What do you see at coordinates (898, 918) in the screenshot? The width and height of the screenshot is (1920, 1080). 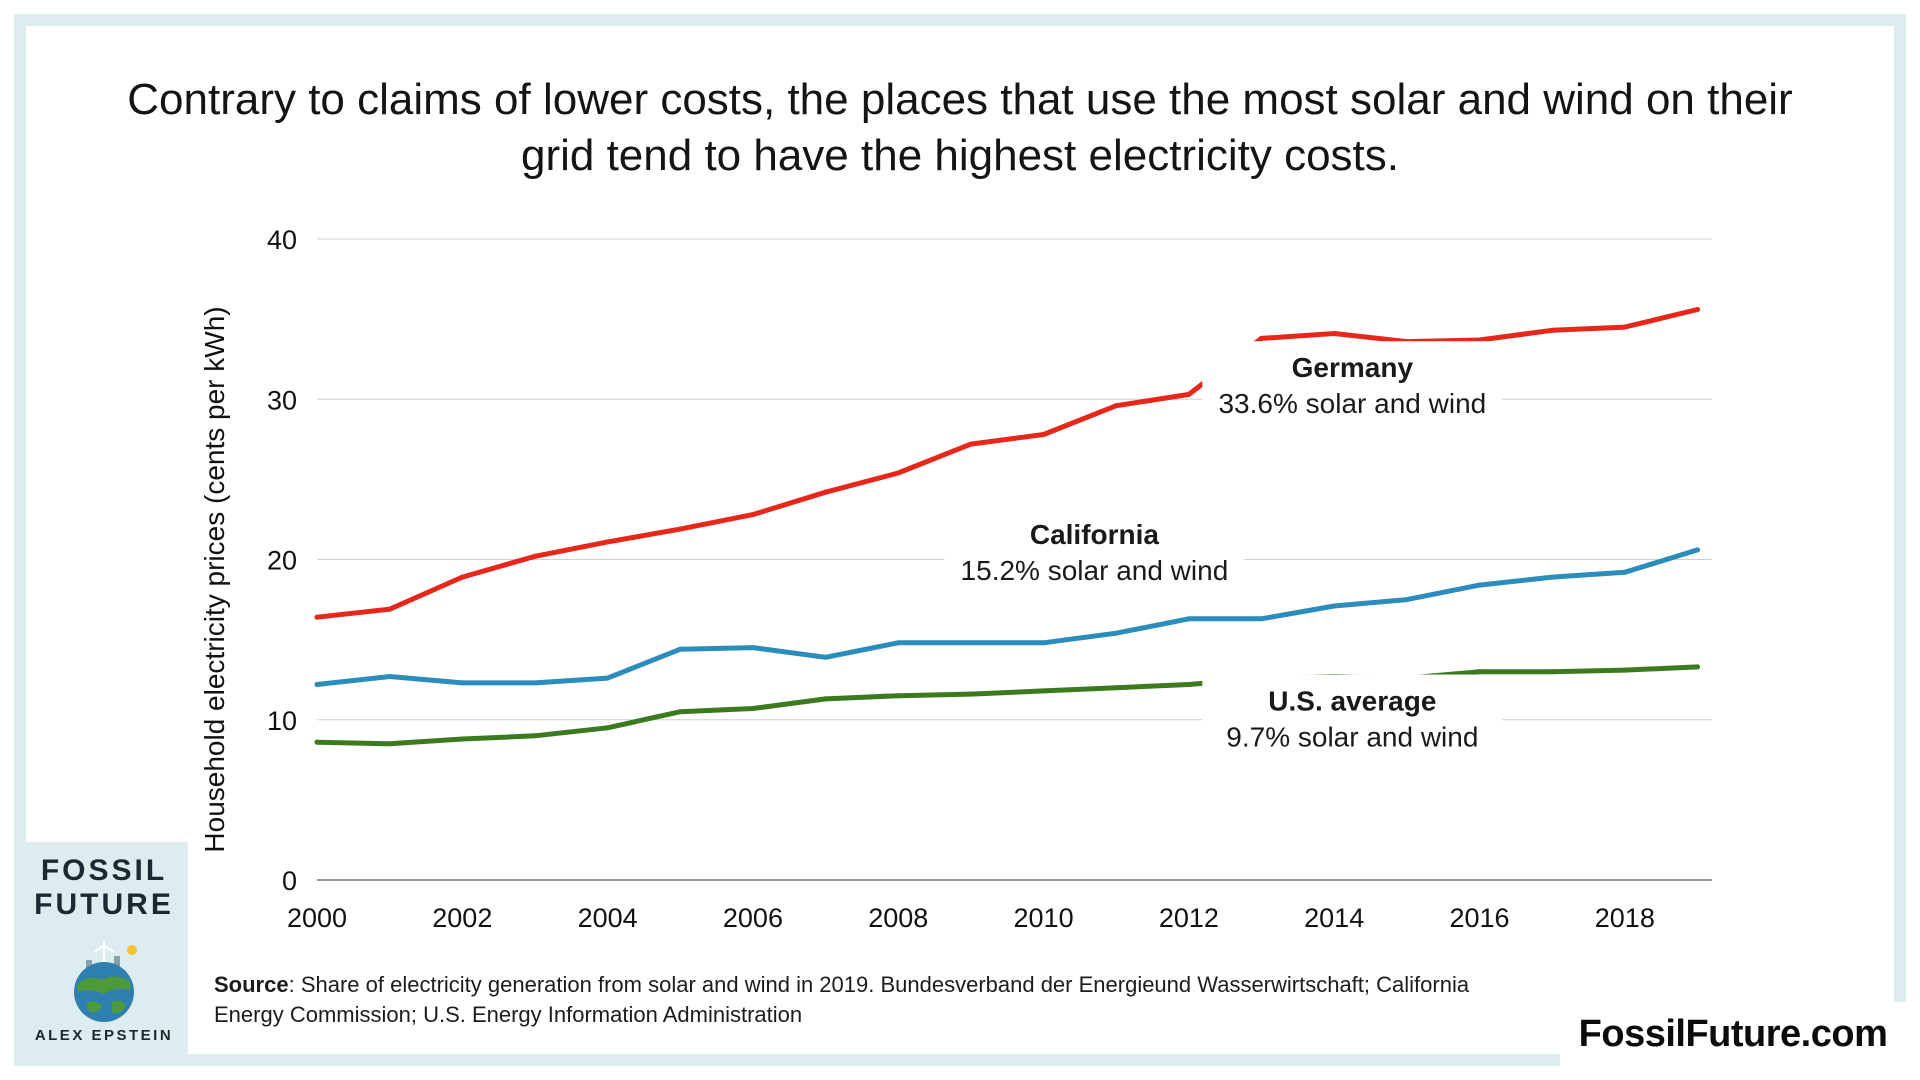 I see `x-tick-label: 2008` at bounding box center [898, 918].